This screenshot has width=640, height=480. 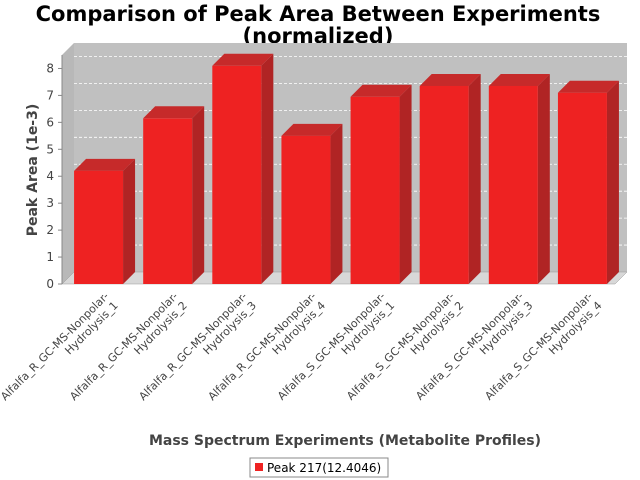 I want to click on plot-left-wall, so click(x=68, y=163).